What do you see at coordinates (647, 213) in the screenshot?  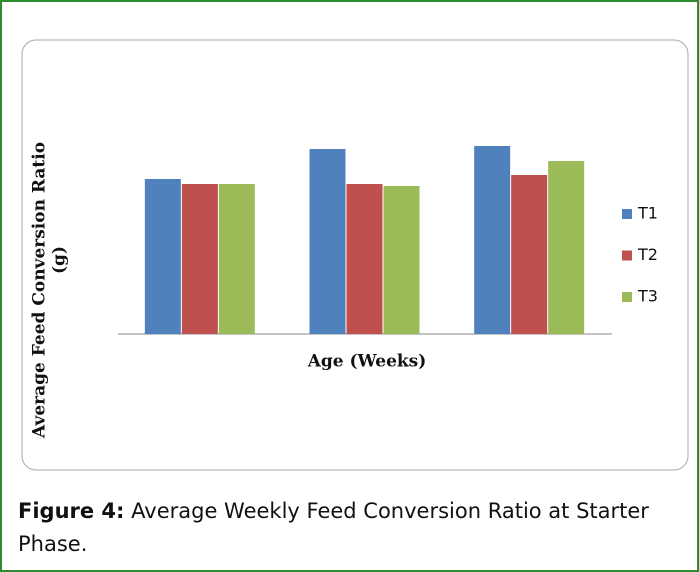 I see `legend-label: T1` at bounding box center [647, 213].